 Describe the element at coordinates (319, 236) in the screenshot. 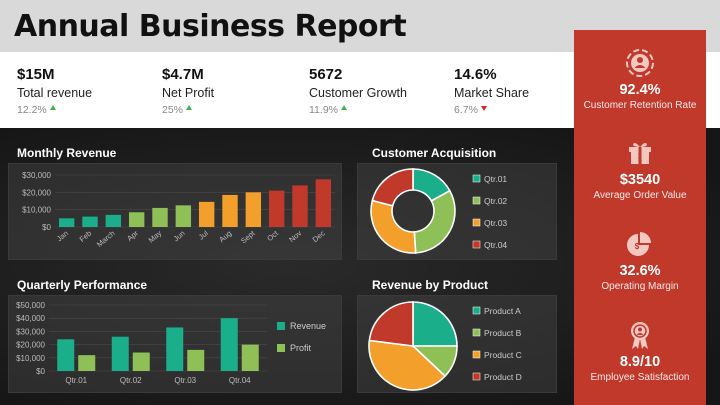

I see `x-tick-label: Dec` at that location.